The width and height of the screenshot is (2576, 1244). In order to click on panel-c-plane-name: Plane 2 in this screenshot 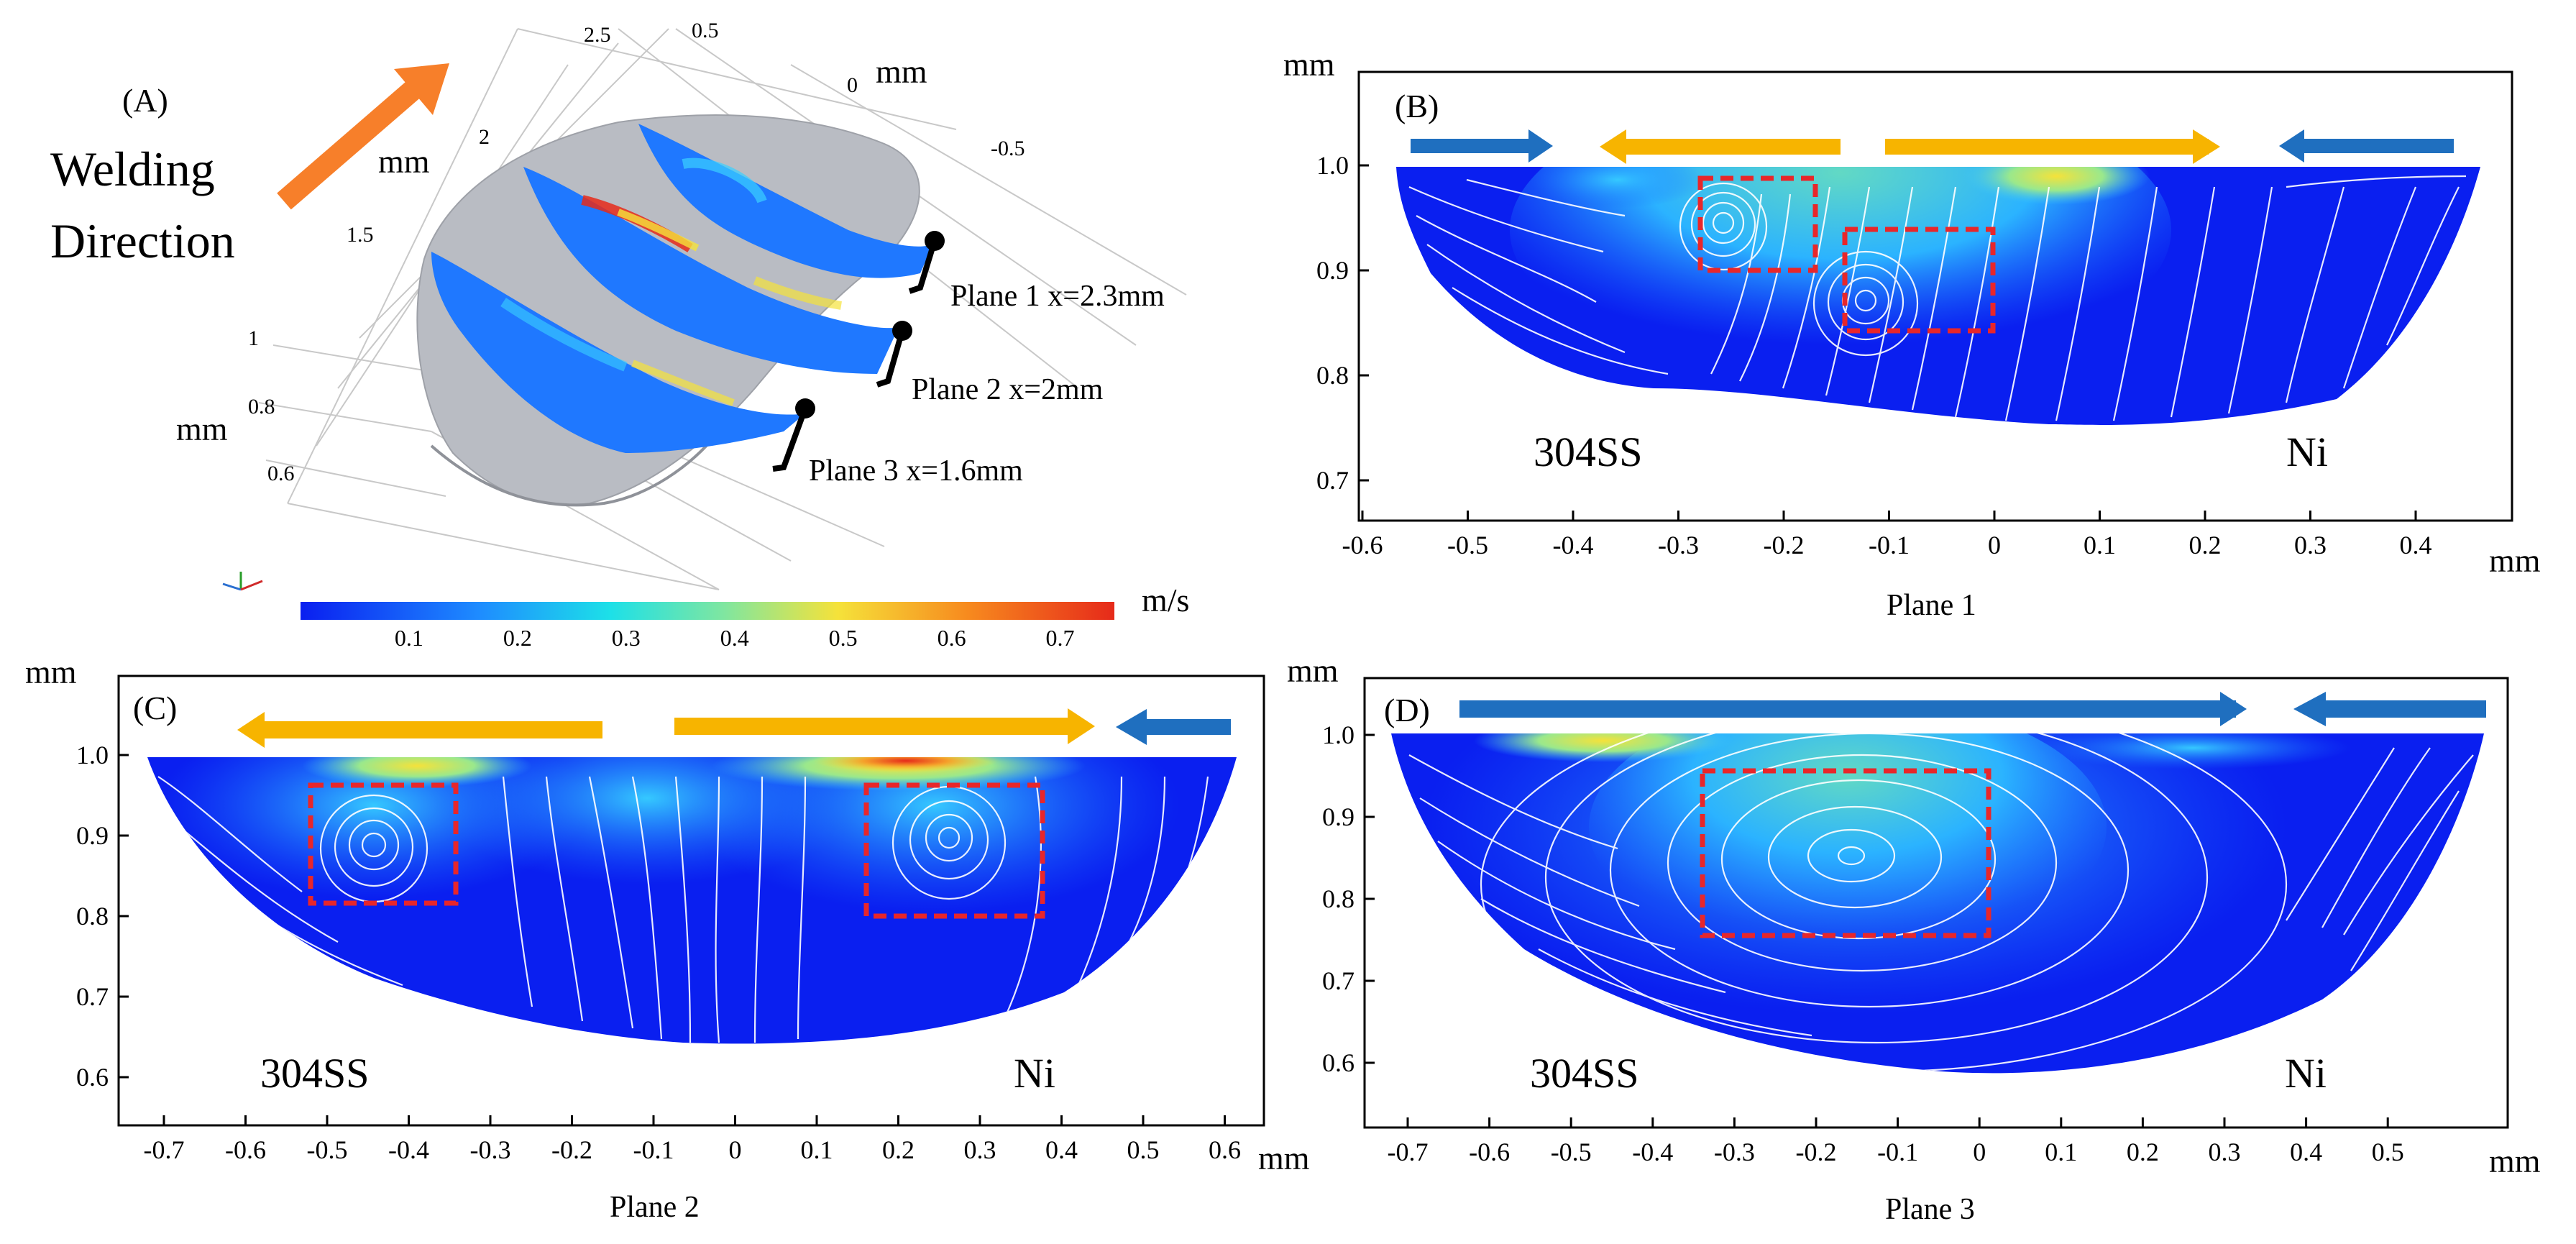, I will do `click(655, 1207)`.